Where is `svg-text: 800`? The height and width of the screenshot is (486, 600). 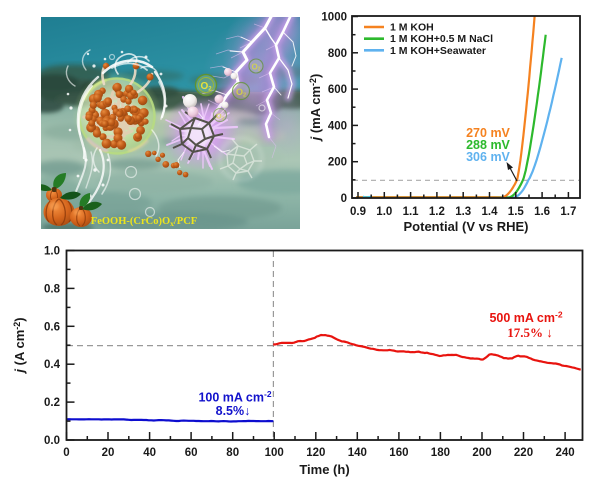 svg-text: 800 is located at coordinates (337, 54).